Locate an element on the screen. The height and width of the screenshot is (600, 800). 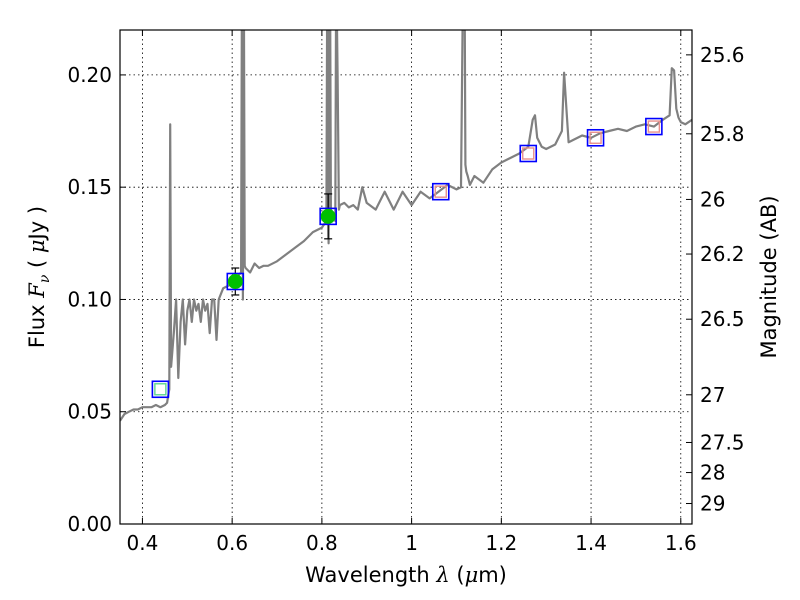
x-tick-label: 1.4 is located at coordinates (591, 543).